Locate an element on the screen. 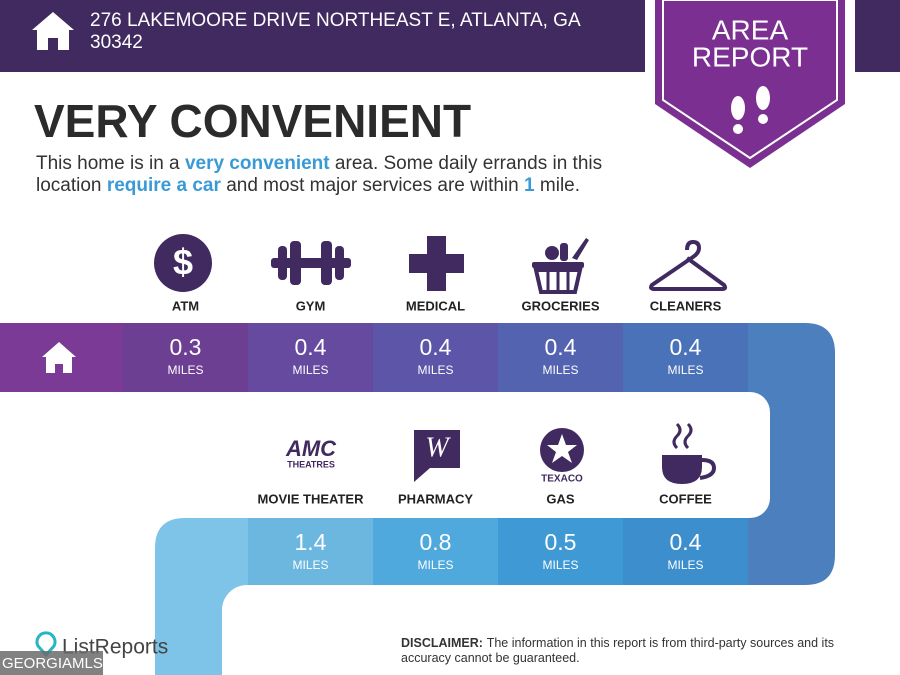  amenity-label: COFFEE is located at coordinates (685, 498).